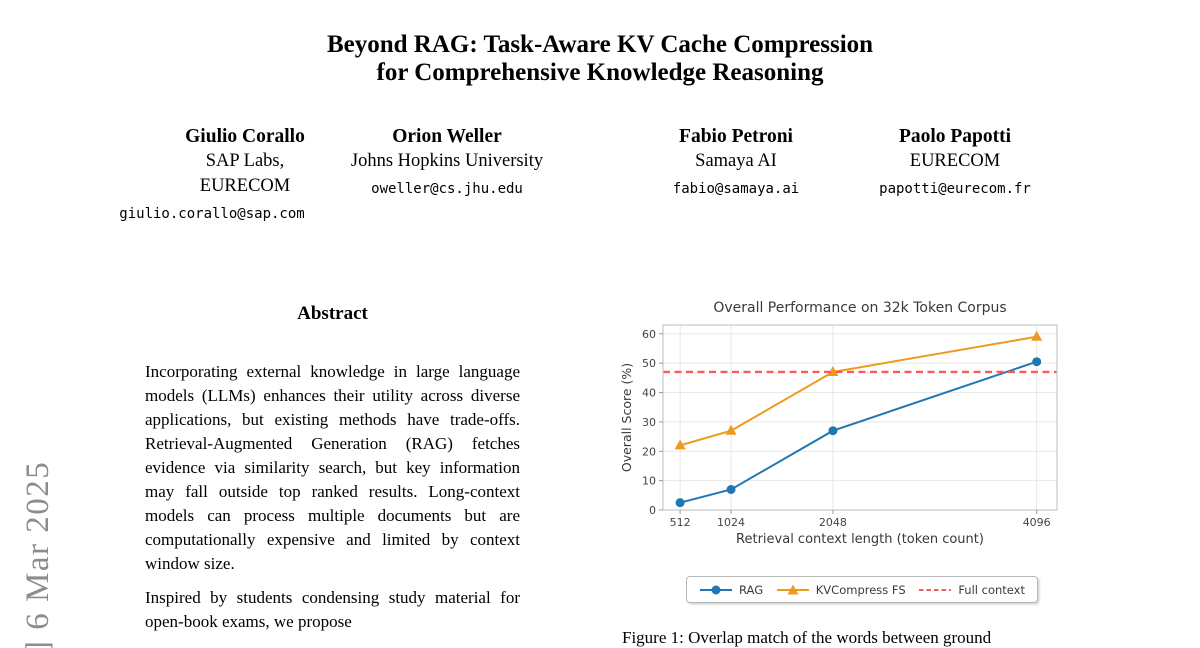 This screenshot has height=648, width=1200. Describe the element at coordinates (649, 363) in the screenshot. I see `svg-text: 50` at that location.